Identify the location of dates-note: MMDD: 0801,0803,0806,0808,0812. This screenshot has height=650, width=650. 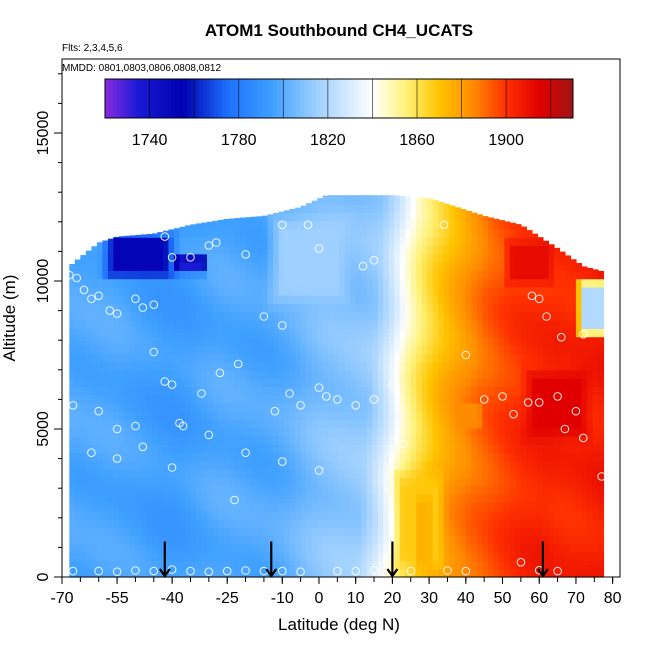
(141, 68).